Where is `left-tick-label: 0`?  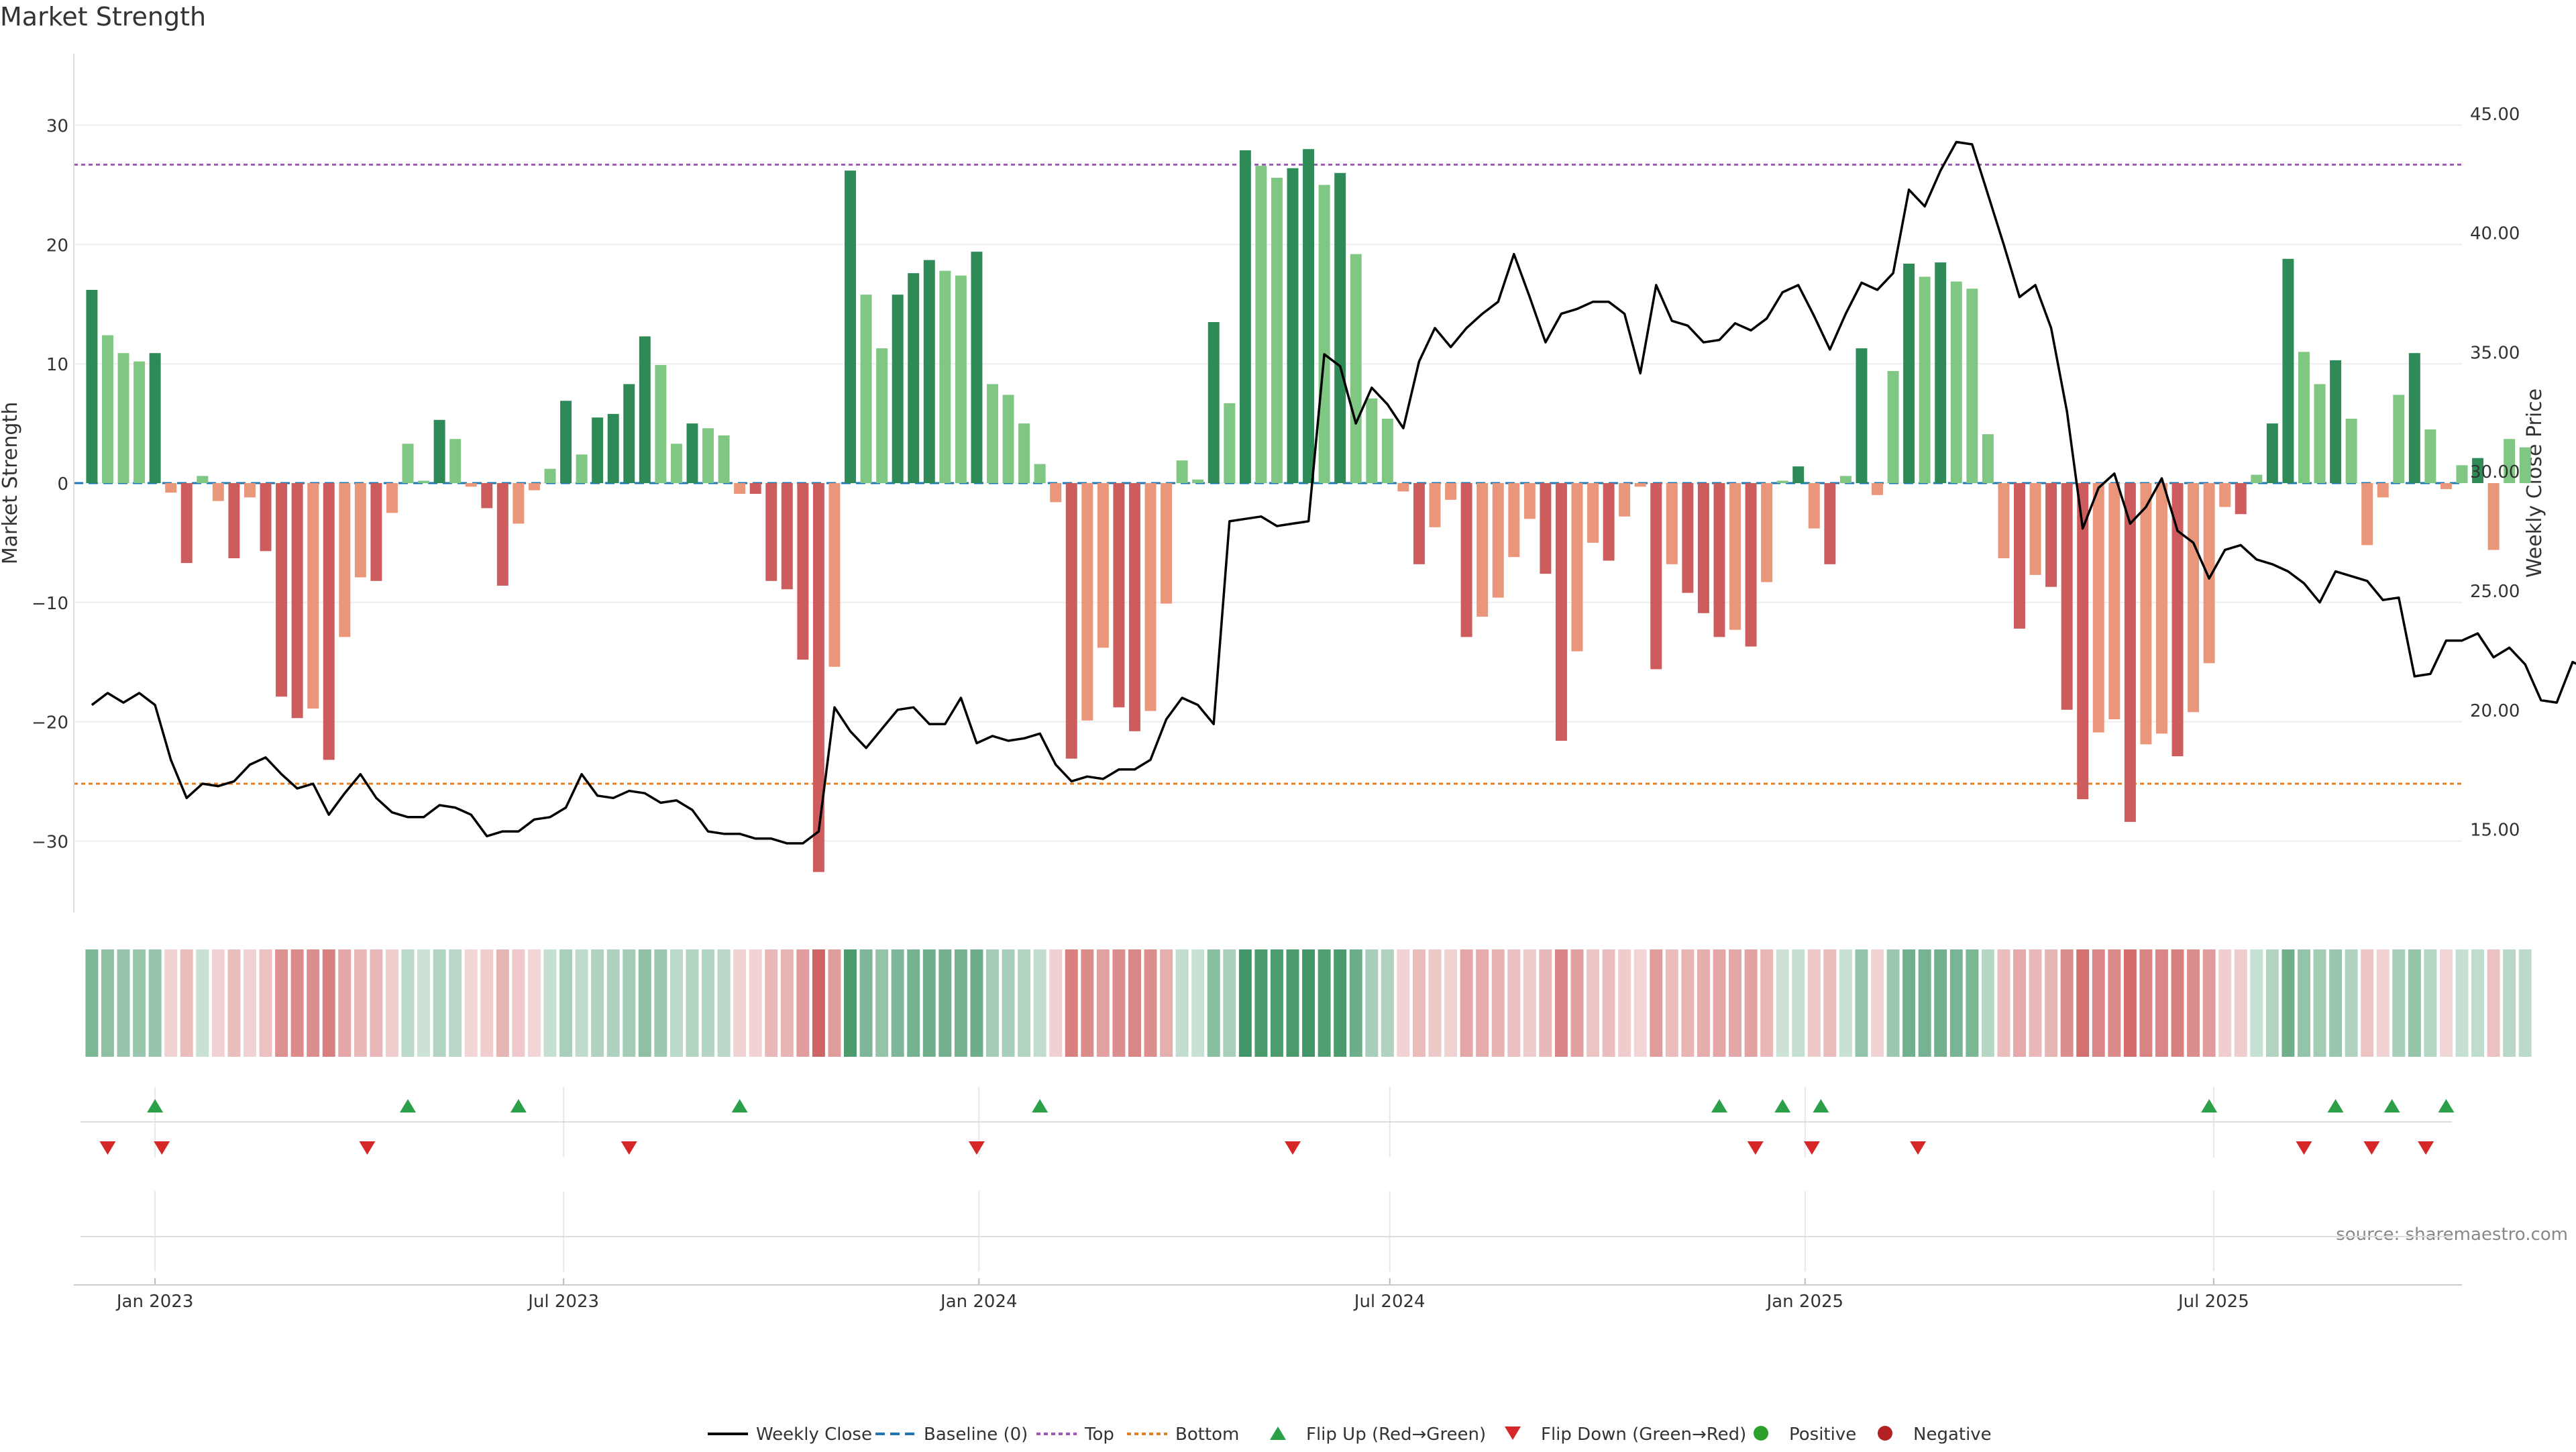 left-tick-label: 0 is located at coordinates (62, 485).